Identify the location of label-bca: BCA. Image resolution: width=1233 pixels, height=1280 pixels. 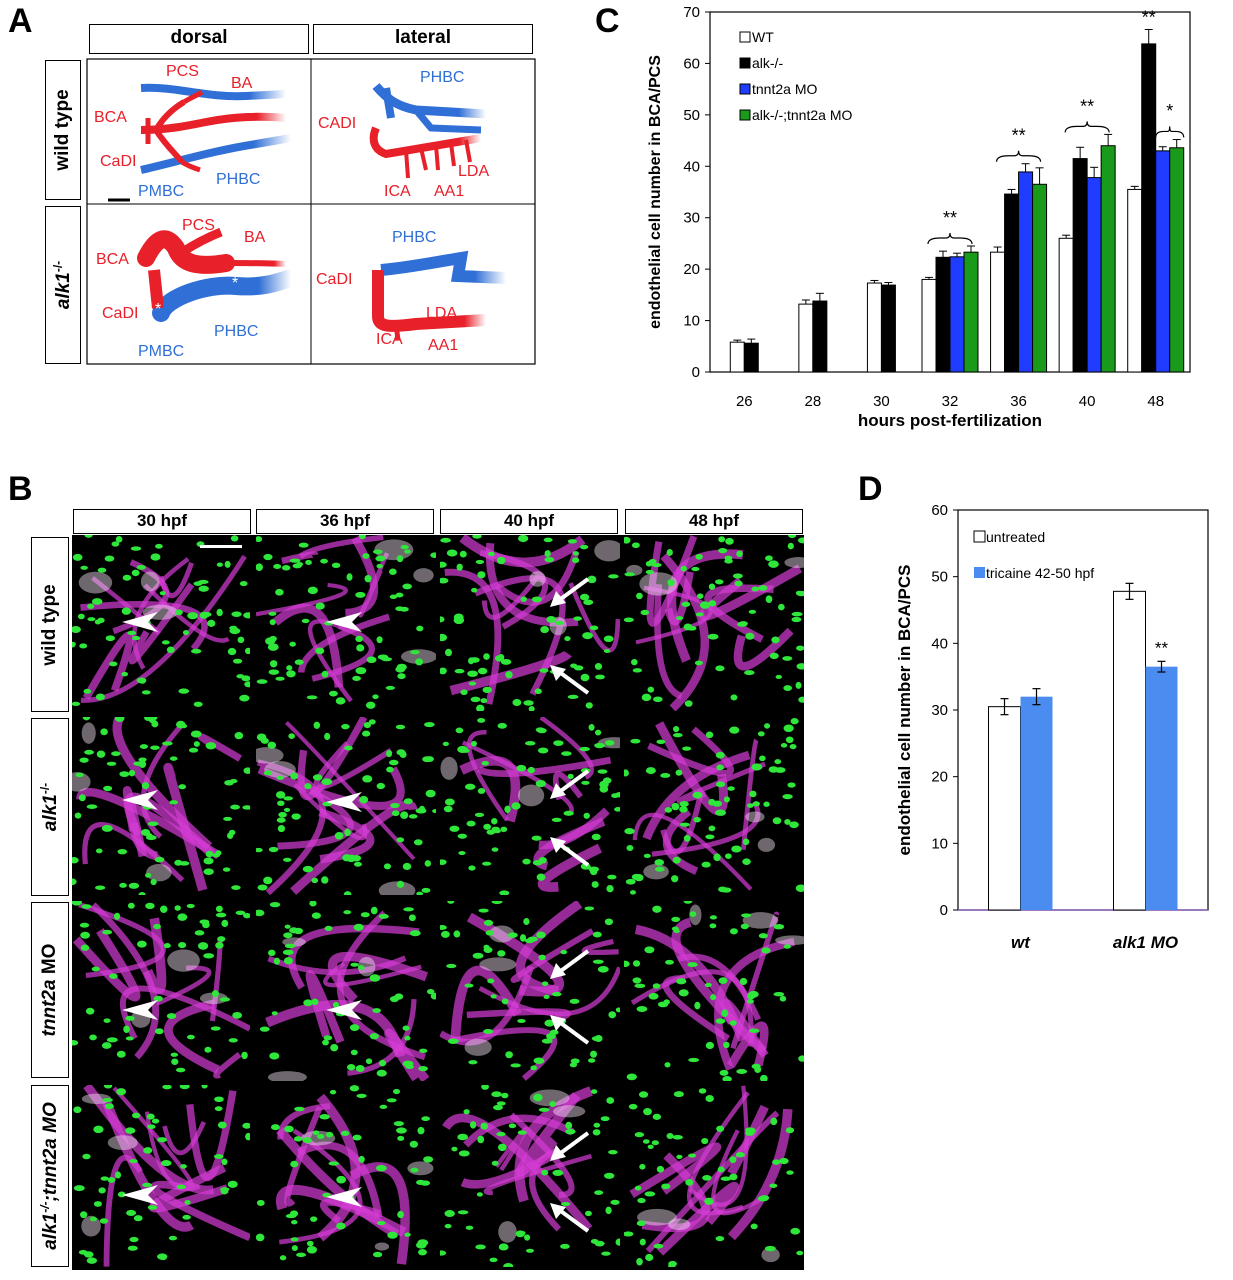
(110, 117).